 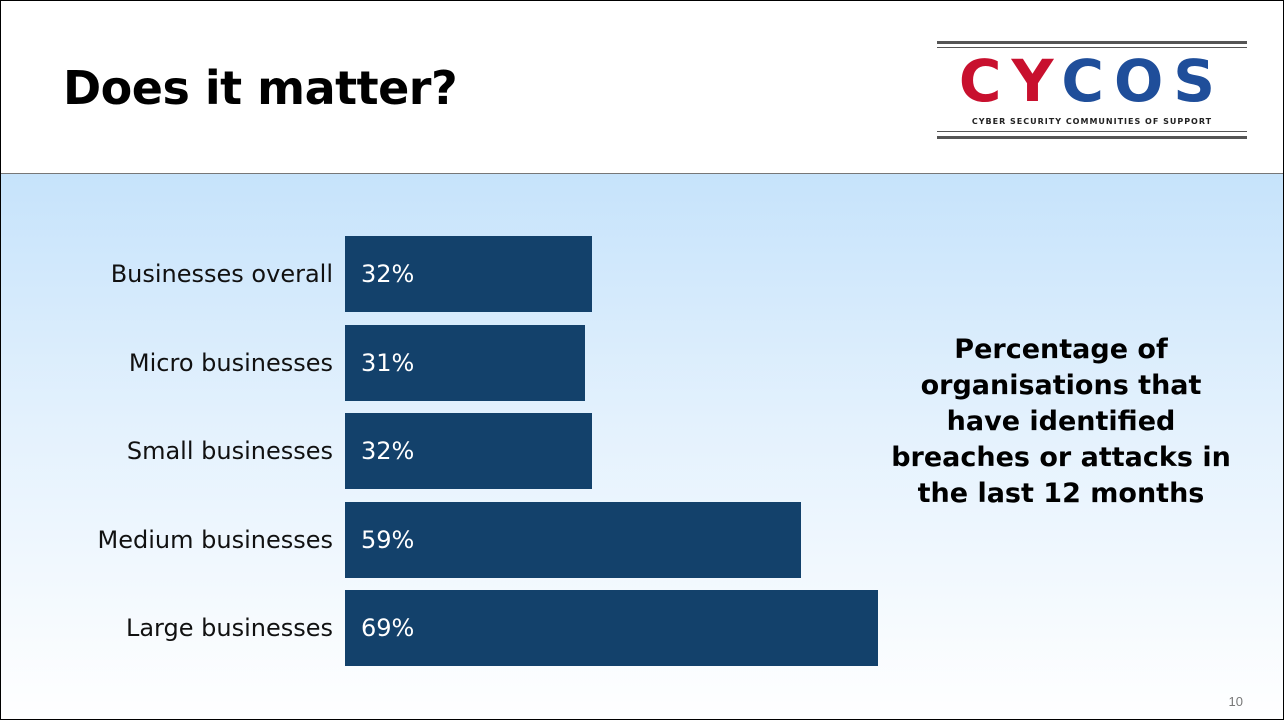 What do you see at coordinates (612, 628) in the screenshot?
I see `bar: 69%` at bounding box center [612, 628].